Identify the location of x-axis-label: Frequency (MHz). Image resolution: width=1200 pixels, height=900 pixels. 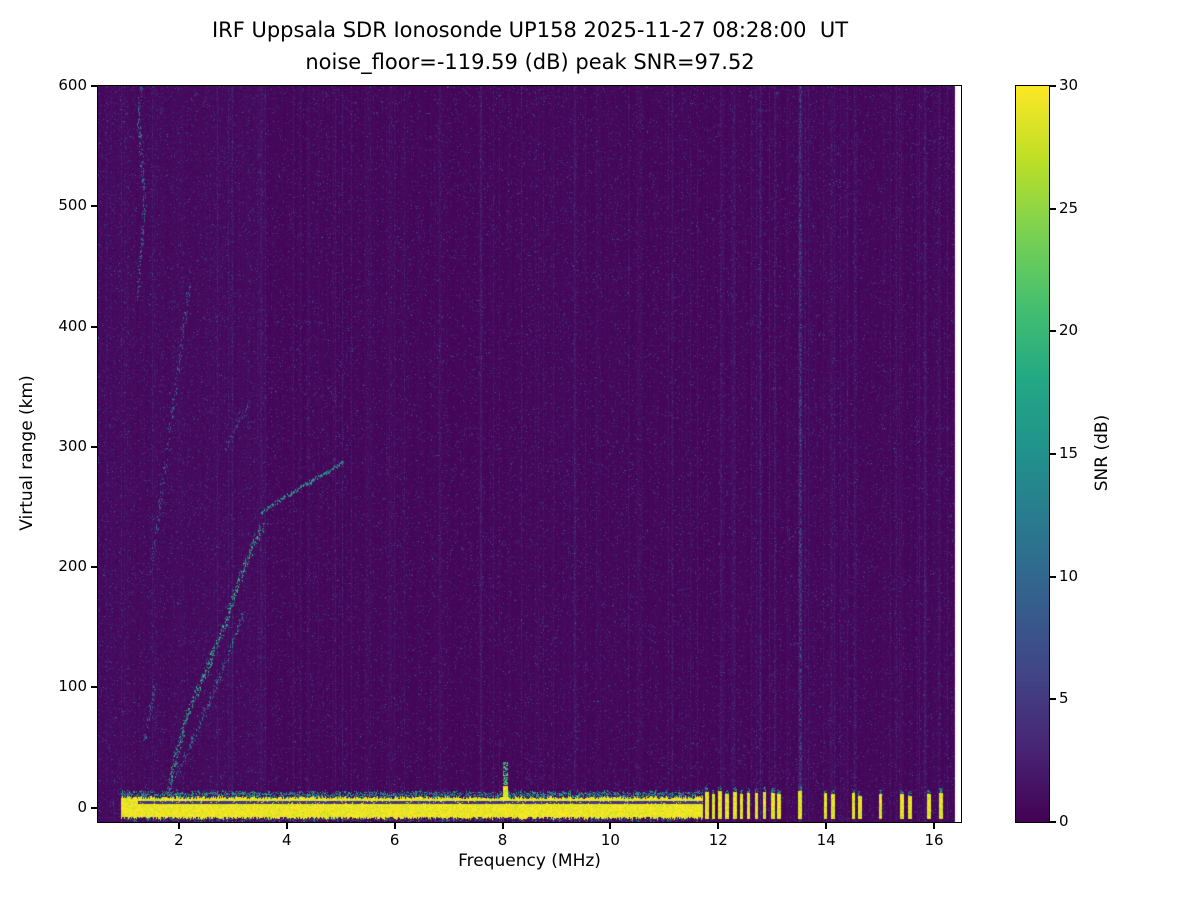
(529, 861).